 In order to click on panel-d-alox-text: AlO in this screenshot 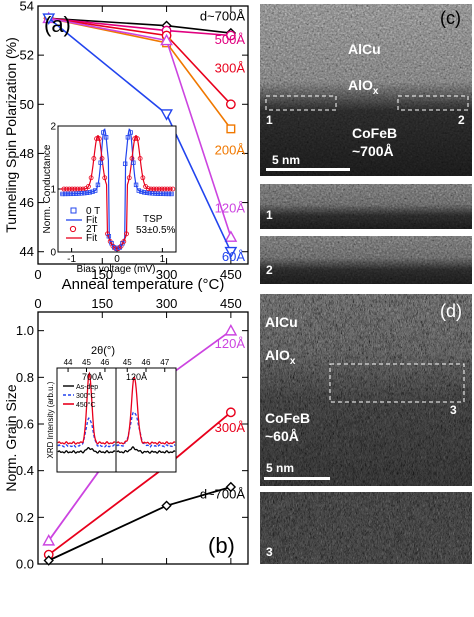, I will do `click(277, 355)`.